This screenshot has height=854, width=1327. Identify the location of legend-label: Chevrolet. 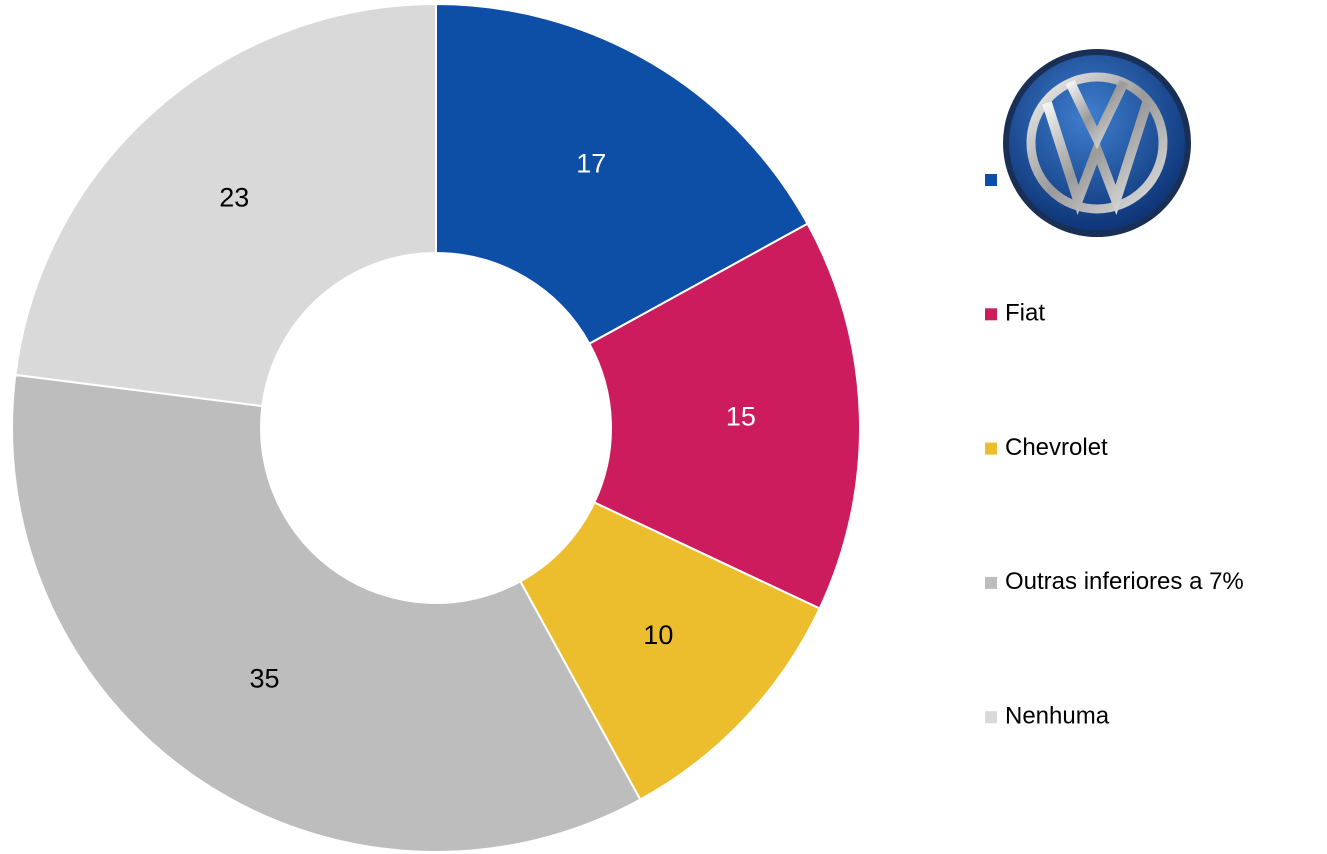
(1056, 447).